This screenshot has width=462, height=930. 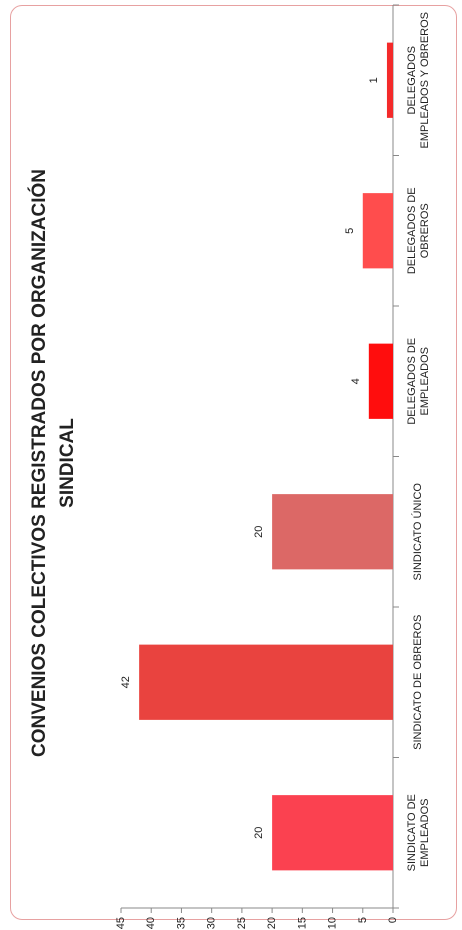 I want to click on value-tick-label: 5, so click(x=363, y=920).